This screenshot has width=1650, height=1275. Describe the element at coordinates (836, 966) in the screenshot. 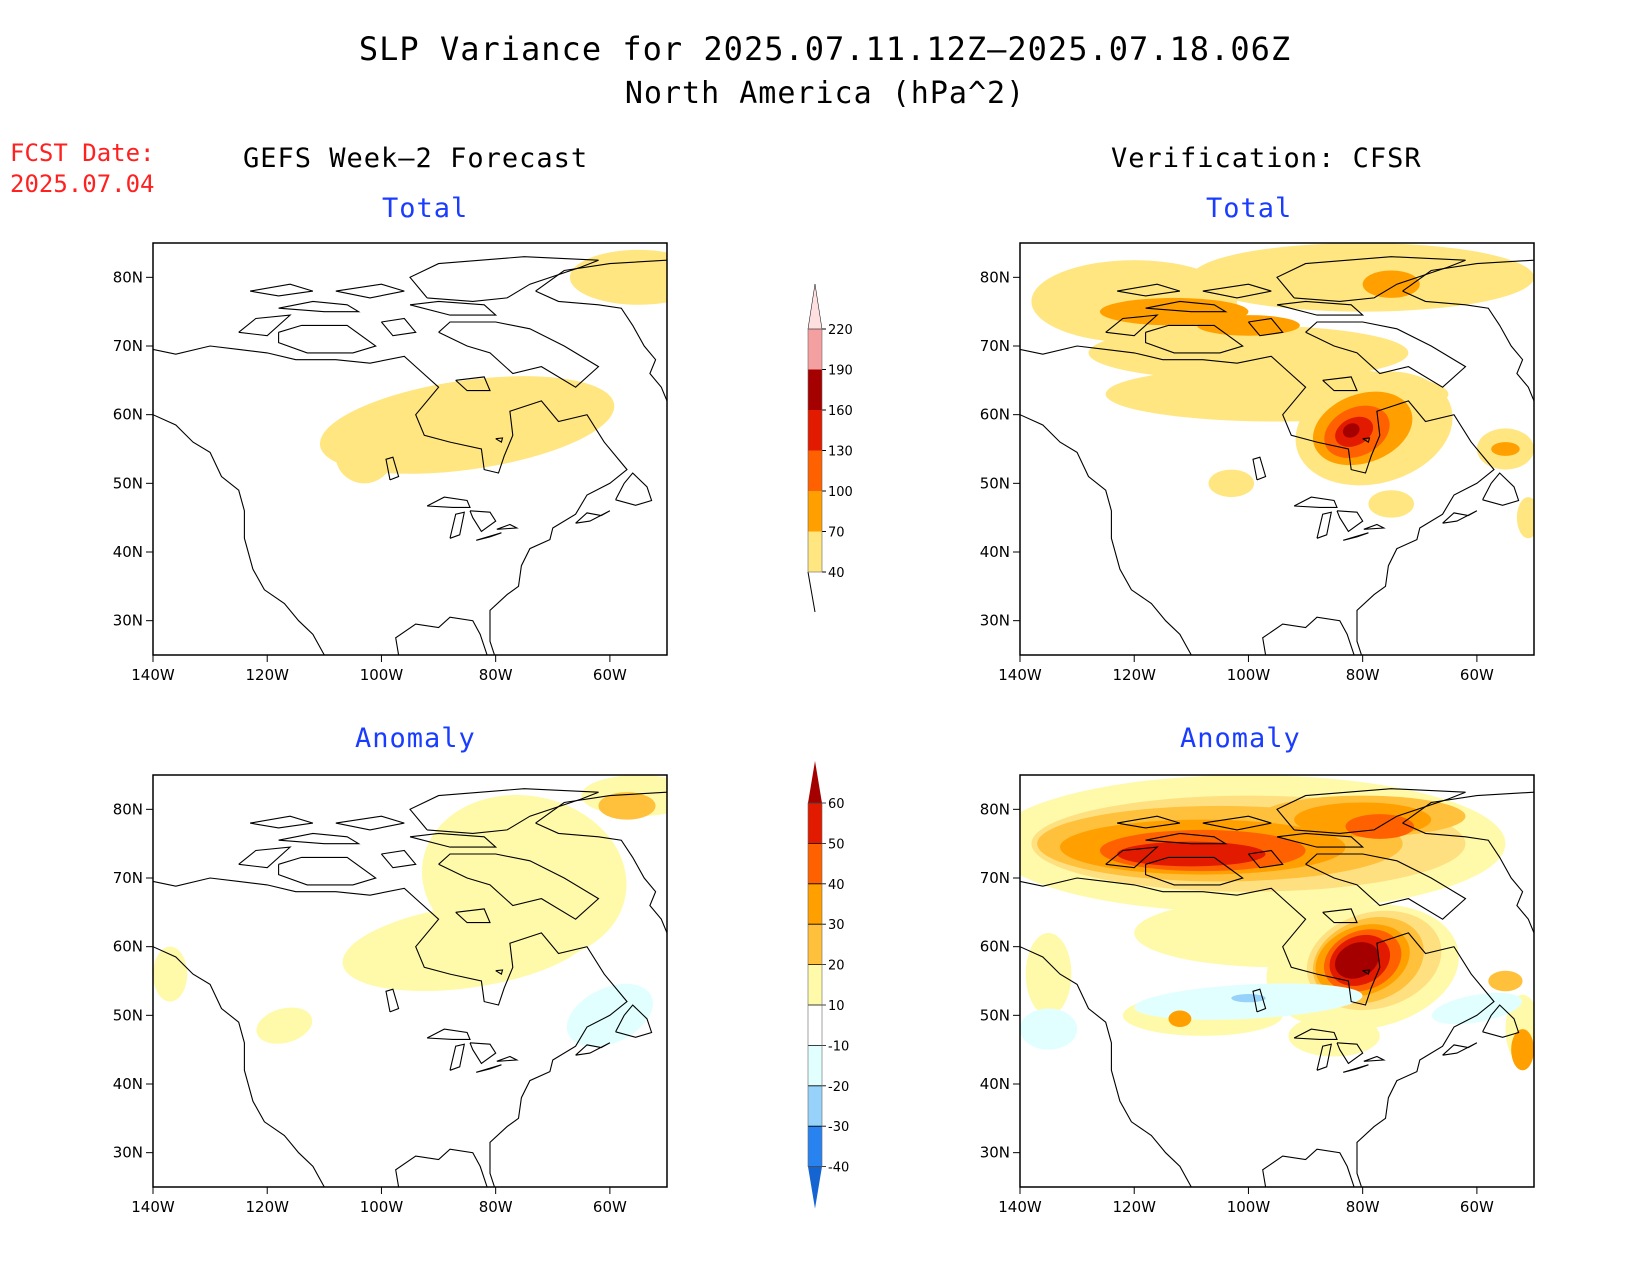

I see `colorbar-label: 20` at that location.